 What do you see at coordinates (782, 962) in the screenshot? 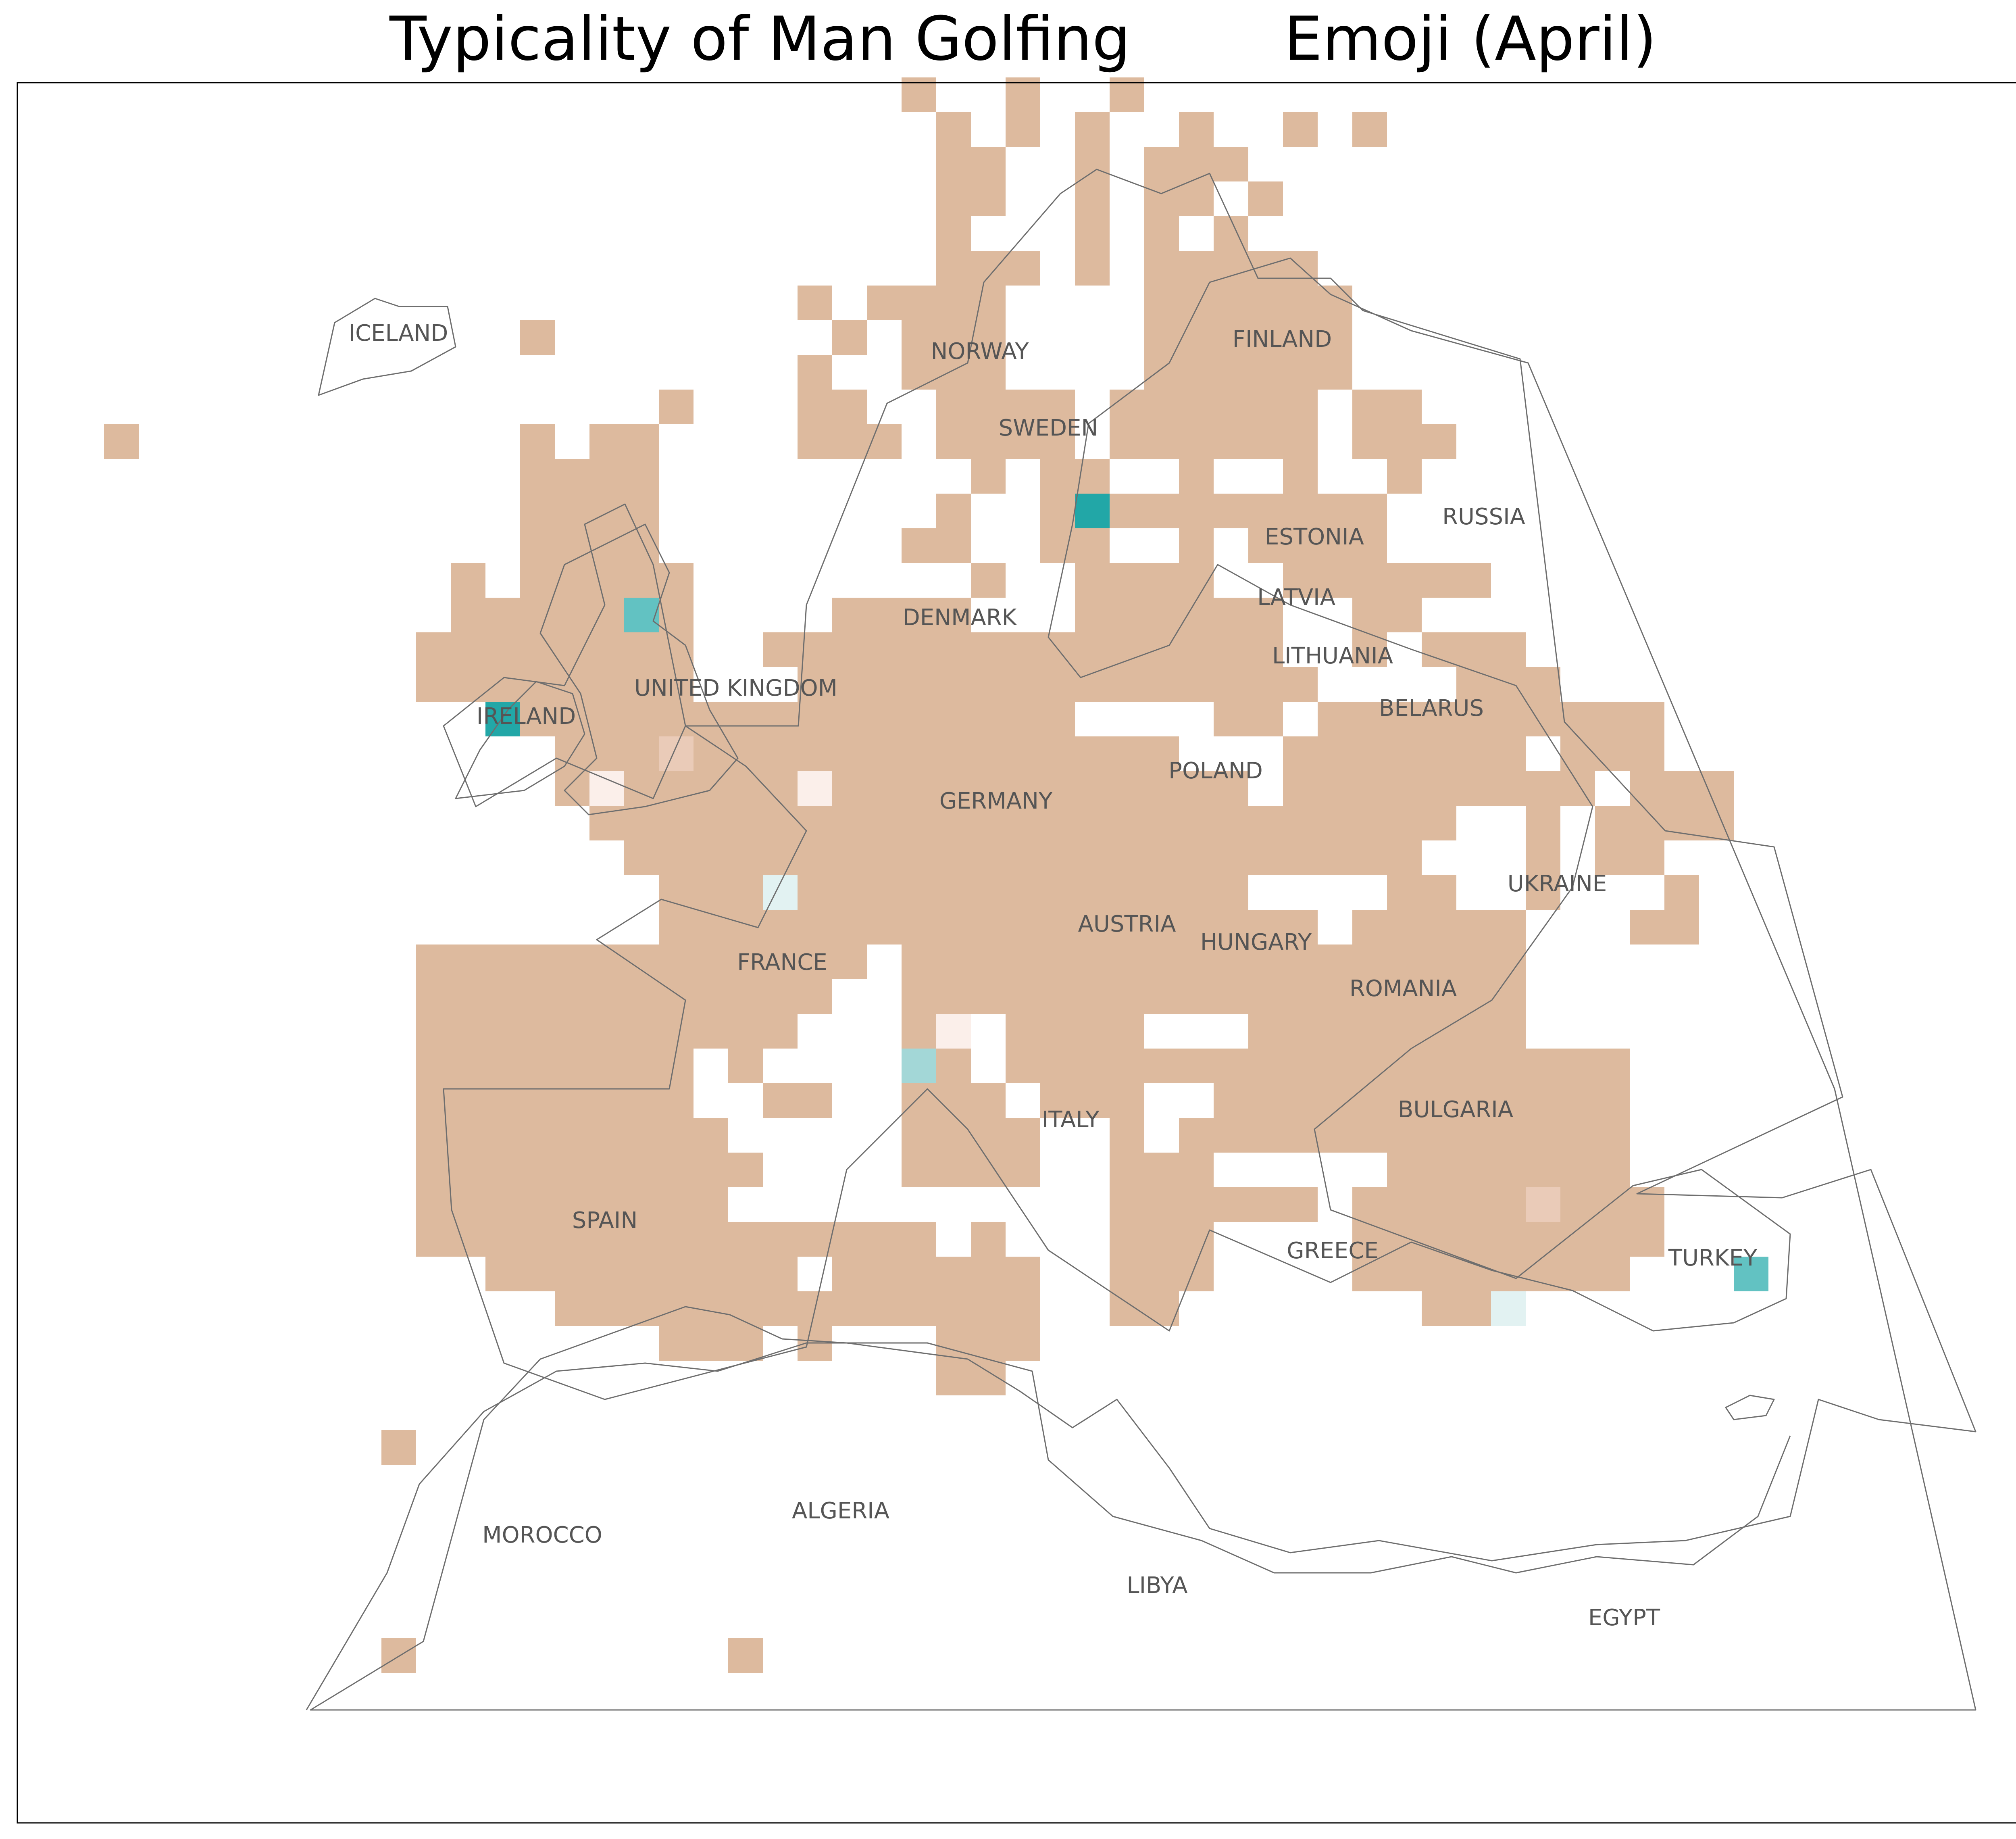
I see `country-label-france: FRANCE` at bounding box center [782, 962].